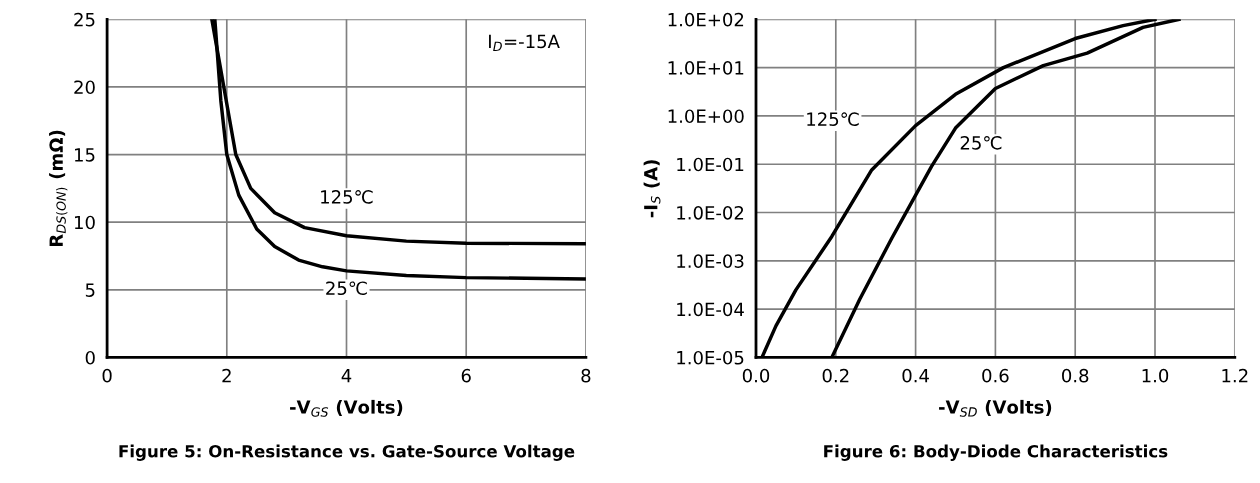 This screenshot has width=1260, height=483. Describe the element at coordinates (710, 309) in the screenshot. I see `y-tick-label: 1.0E-04` at that location.